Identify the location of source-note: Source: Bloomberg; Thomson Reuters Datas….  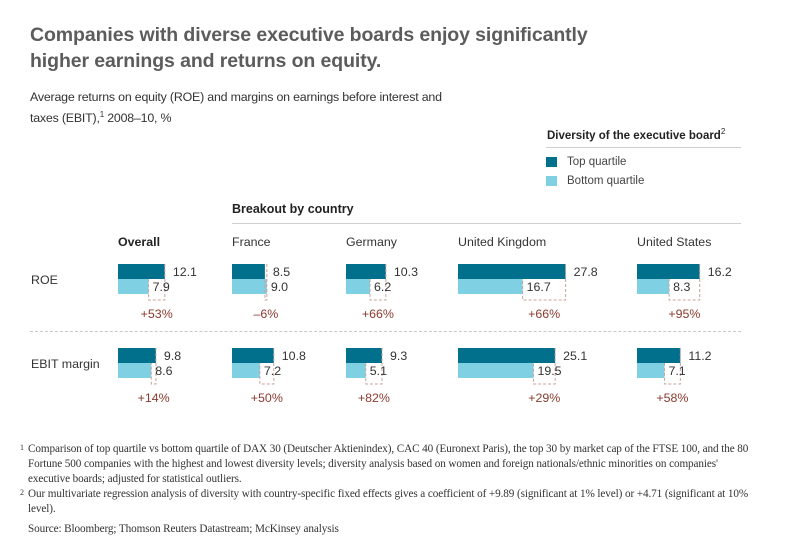
(183, 529).